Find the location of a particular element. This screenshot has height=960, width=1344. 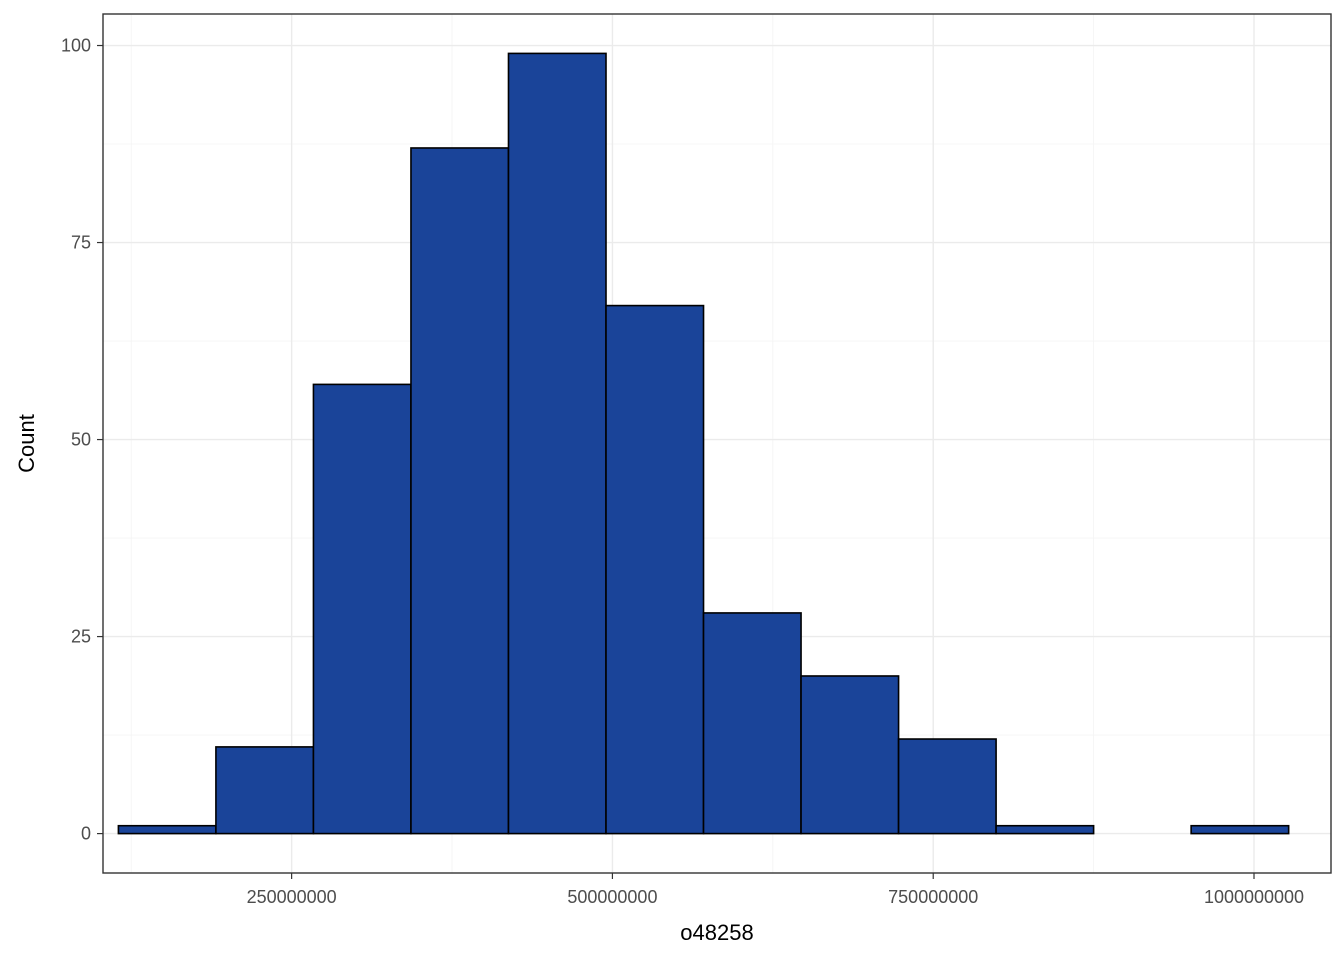

y-tick-label: 25 is located at coordinates (81, 637).